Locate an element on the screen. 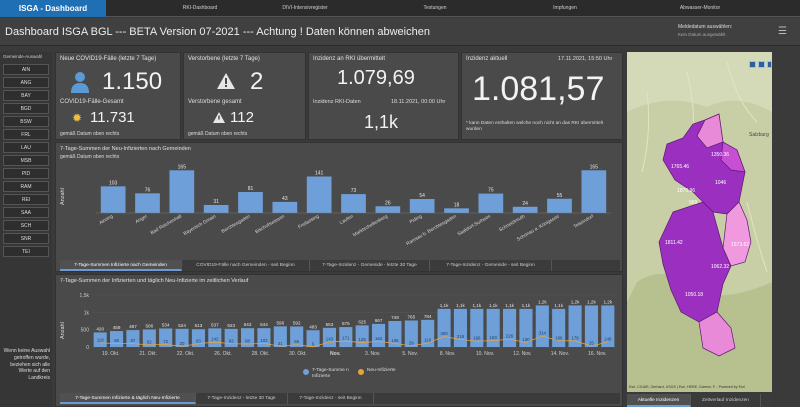  gemeinde-button-ain: AIN is located at coordinates (26, 69).